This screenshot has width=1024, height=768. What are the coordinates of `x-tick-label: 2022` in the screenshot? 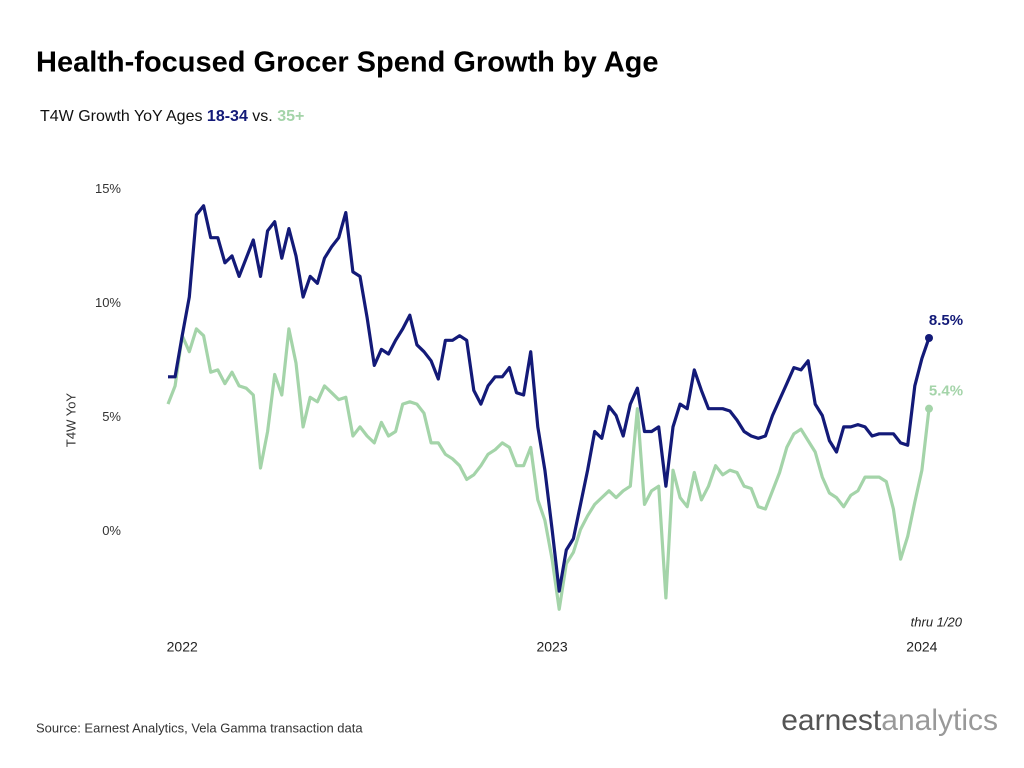 It's located at (182, 647).